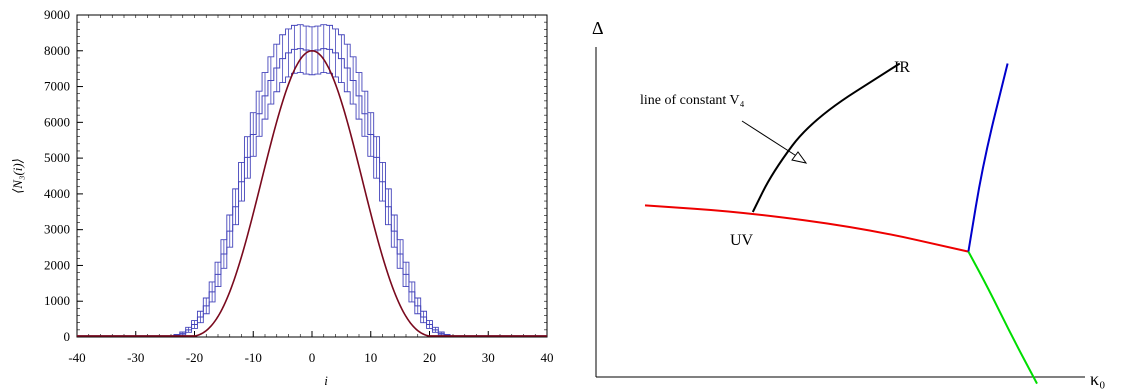 The height and width of the screenshot is (392, 1130). I want to click on x-tick-label: 10, so click(370, 357).